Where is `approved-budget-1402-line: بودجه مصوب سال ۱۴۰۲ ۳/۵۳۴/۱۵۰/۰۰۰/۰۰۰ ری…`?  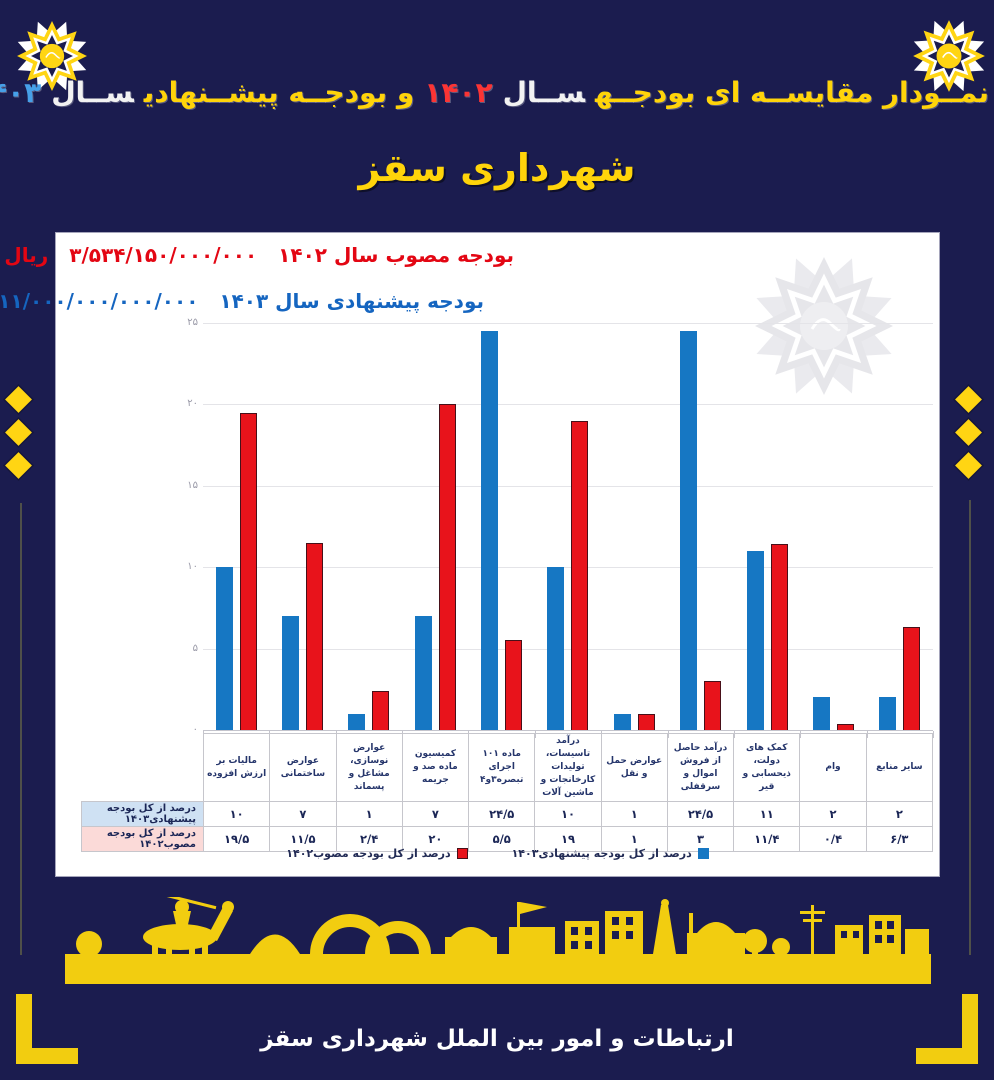 approved-budget-1402-line: بودجه مصوب سال ۱۴۰۲ ۳/۵۳۴/۱۵۰/۰۰۰/۰۰۰ ری… is located at coordinates (259, 255).